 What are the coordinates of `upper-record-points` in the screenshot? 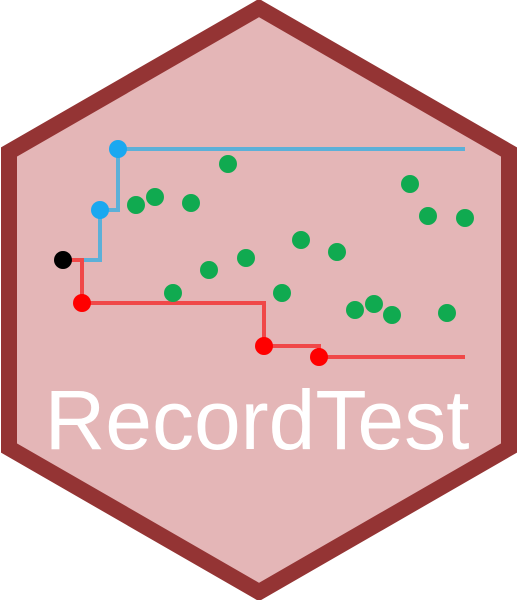 It's located at (109, 179).